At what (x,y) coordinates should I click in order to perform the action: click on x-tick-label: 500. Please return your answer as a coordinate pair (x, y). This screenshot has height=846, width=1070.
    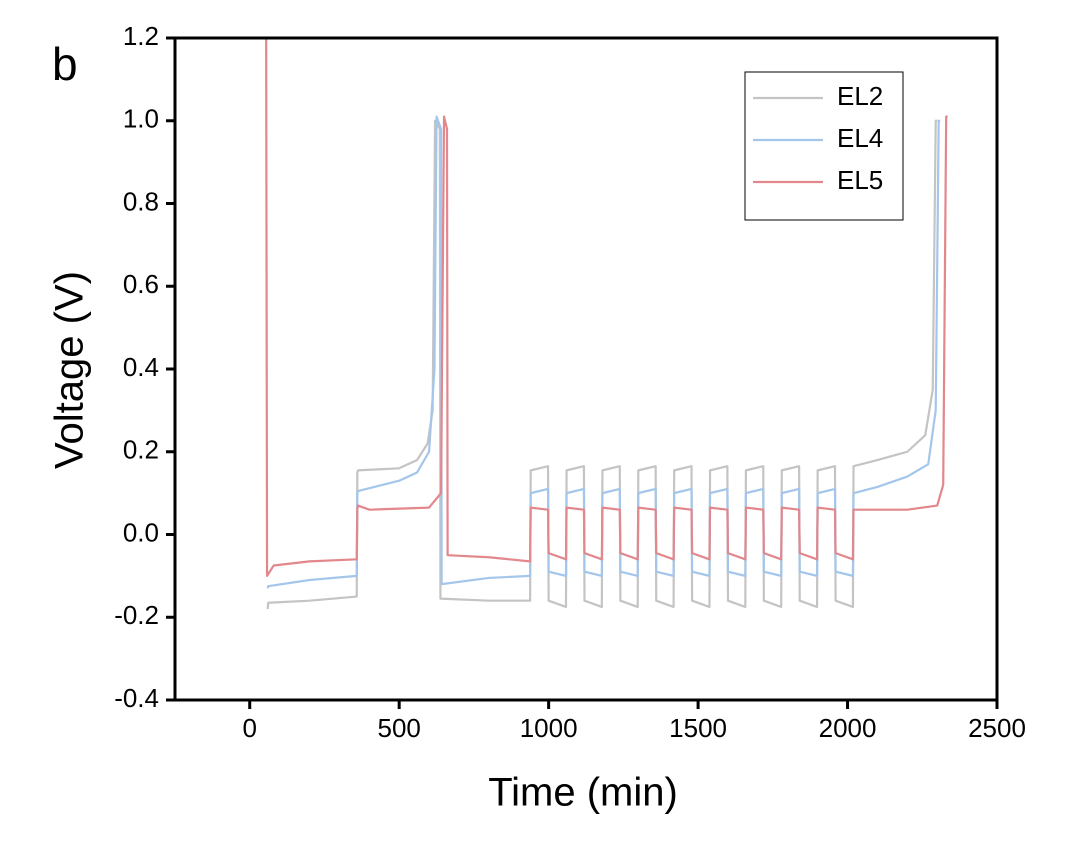
    Looking at the image, I should click on (398, 728).